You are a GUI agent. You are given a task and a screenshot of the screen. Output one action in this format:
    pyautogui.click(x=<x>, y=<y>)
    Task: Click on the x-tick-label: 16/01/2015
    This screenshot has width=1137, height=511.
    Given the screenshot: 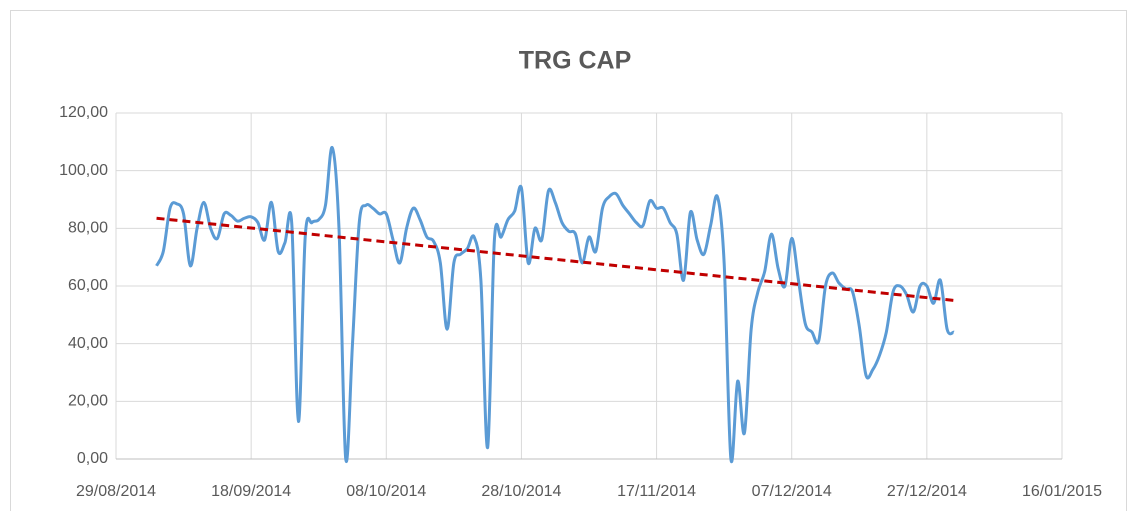 What is the action you would take?
    pyautogui.click(x=1062, y=491)
    